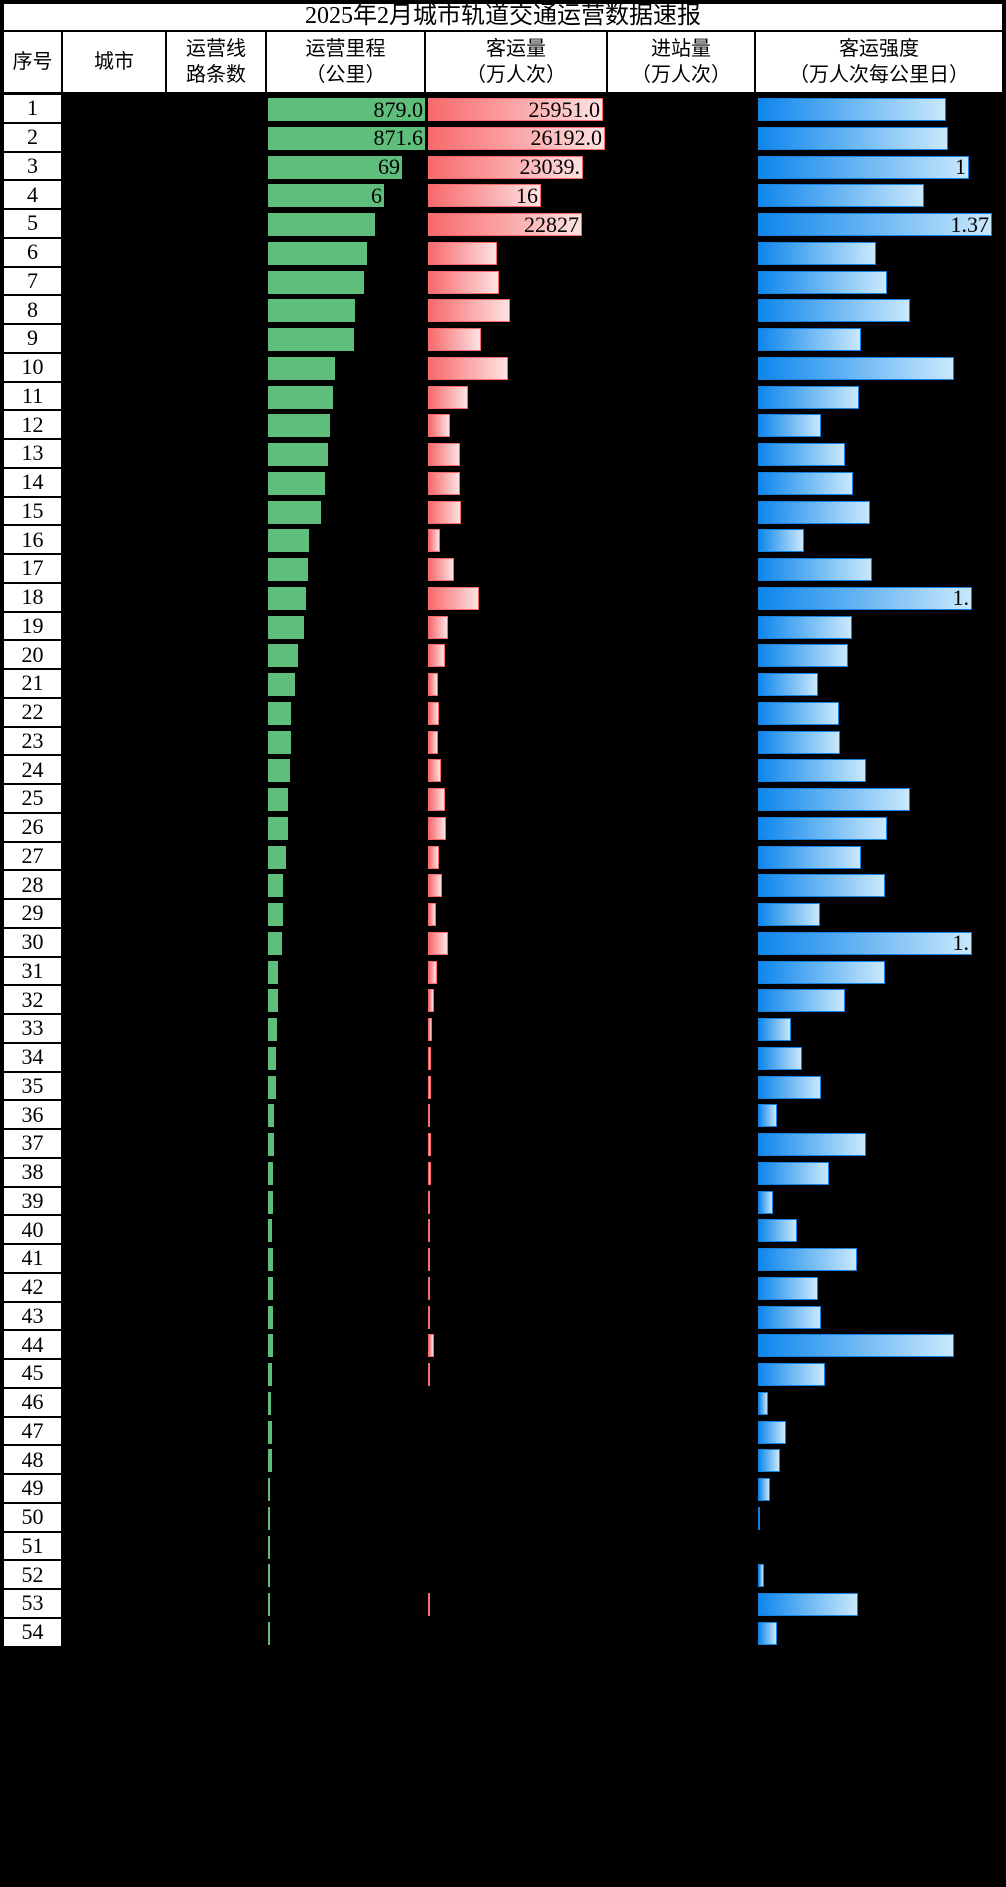 Image resolution: width=1006 pixels, height=1887 pixels. What do you see at coordinates (32, 857) in the screenshot?
I see `rank-cell: 27` at bounding box center [32, 857].